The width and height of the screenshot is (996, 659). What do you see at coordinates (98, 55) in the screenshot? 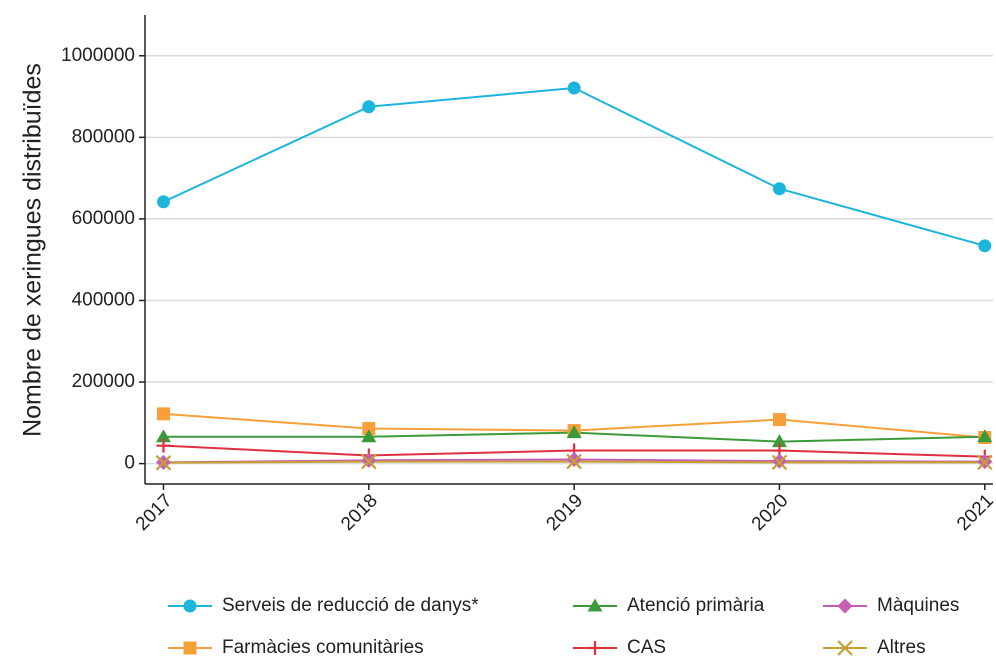
I see `y-tick-label: 1000000` at bounding box center [98, 55].